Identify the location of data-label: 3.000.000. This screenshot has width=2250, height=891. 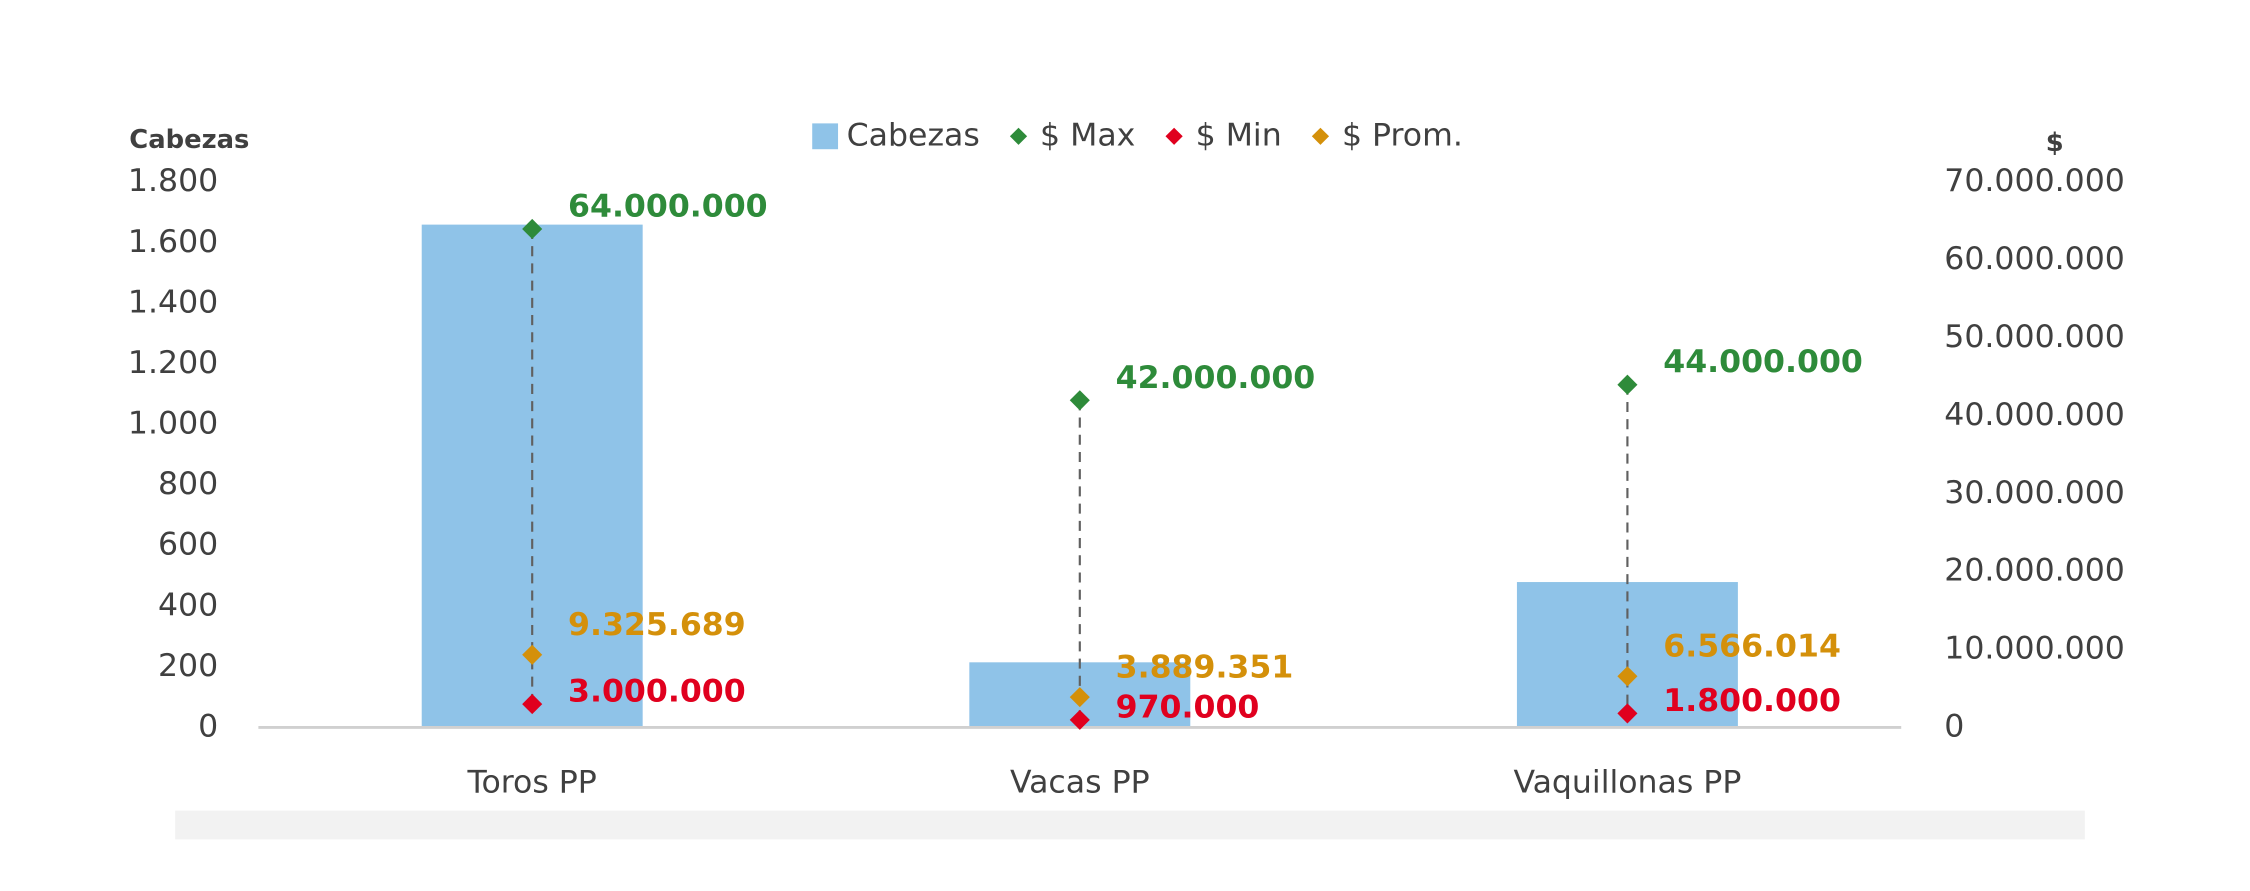
(657, 692).